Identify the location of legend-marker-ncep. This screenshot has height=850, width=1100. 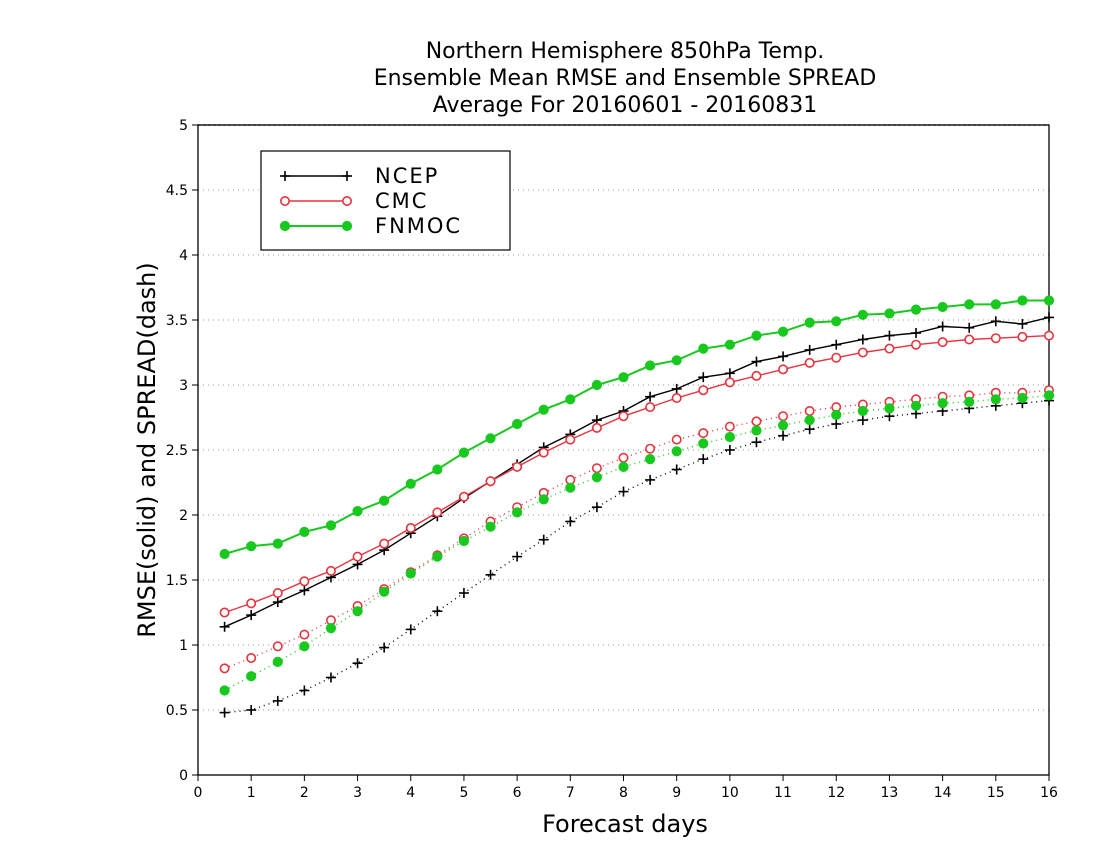
(285, 176).